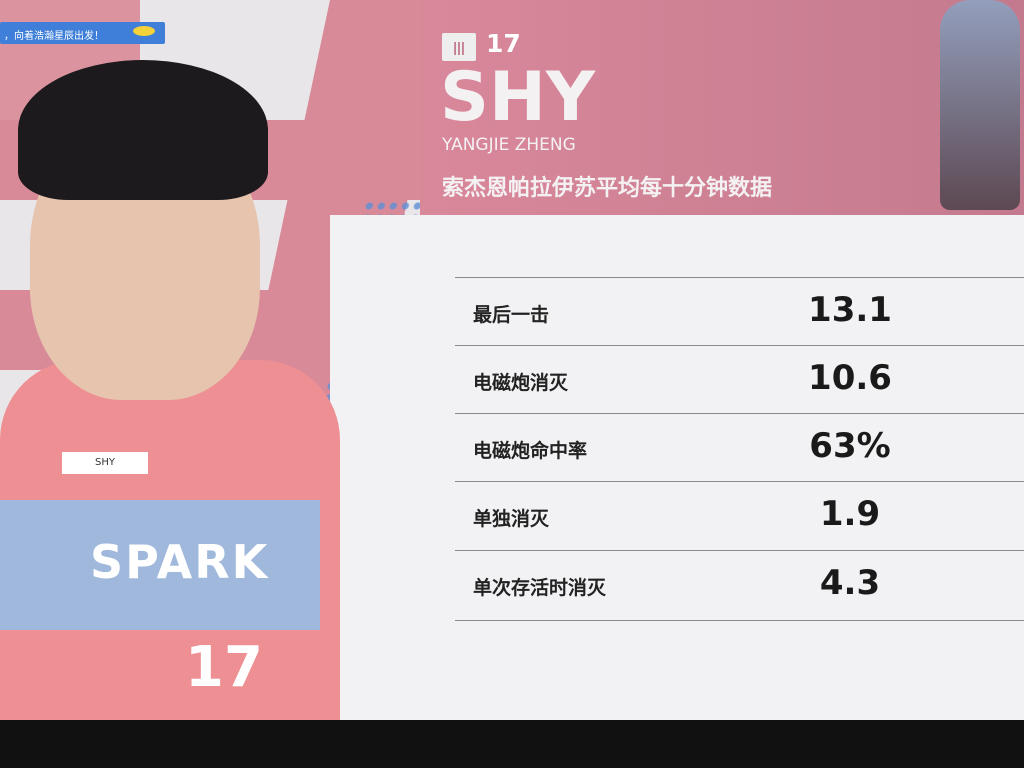  What do you see at coordinates (850, 378) in the screenshot?
I see `stat-value: 10.6` at bounding box center [850, 378].